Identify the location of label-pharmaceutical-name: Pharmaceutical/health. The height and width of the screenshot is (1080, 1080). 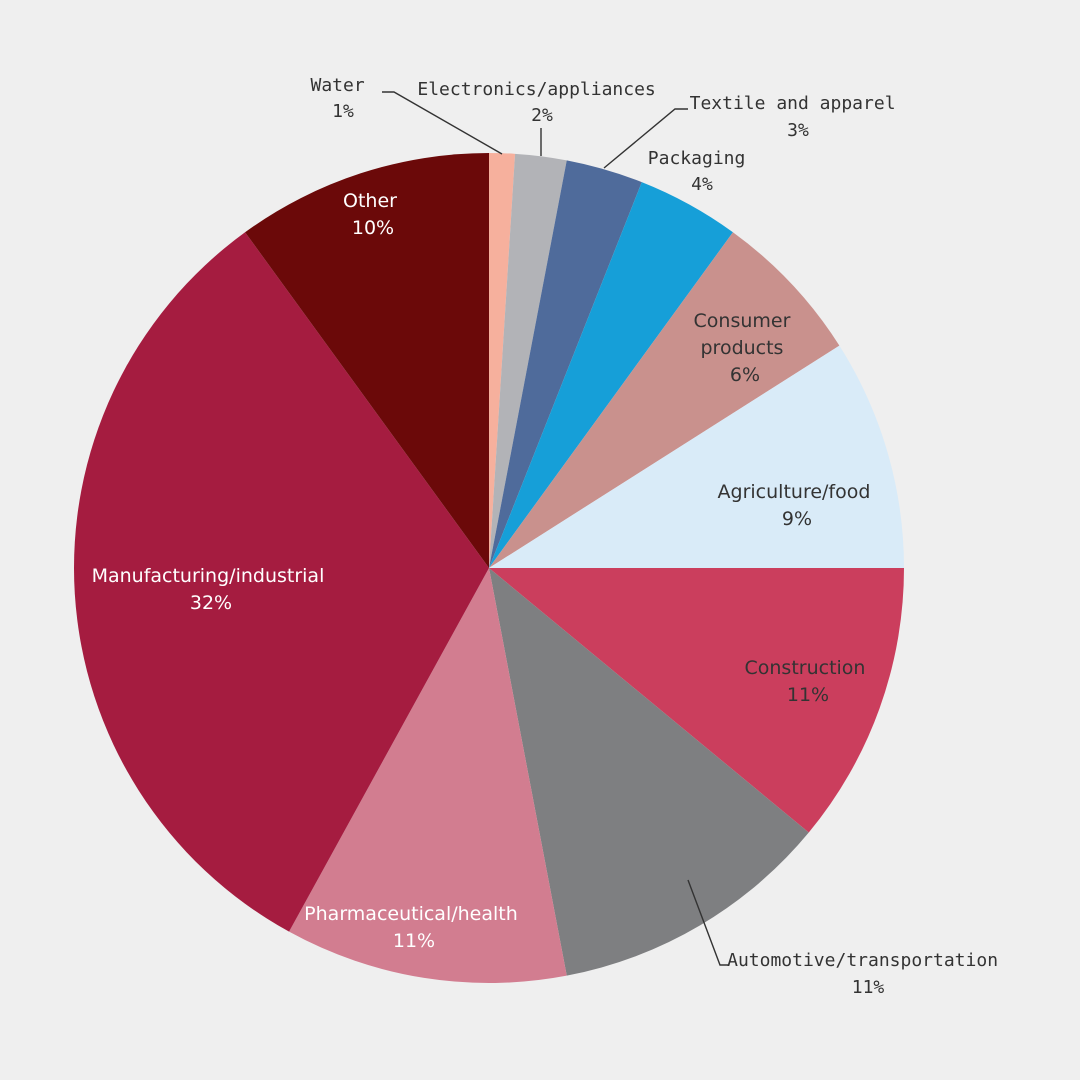
(411, 914).